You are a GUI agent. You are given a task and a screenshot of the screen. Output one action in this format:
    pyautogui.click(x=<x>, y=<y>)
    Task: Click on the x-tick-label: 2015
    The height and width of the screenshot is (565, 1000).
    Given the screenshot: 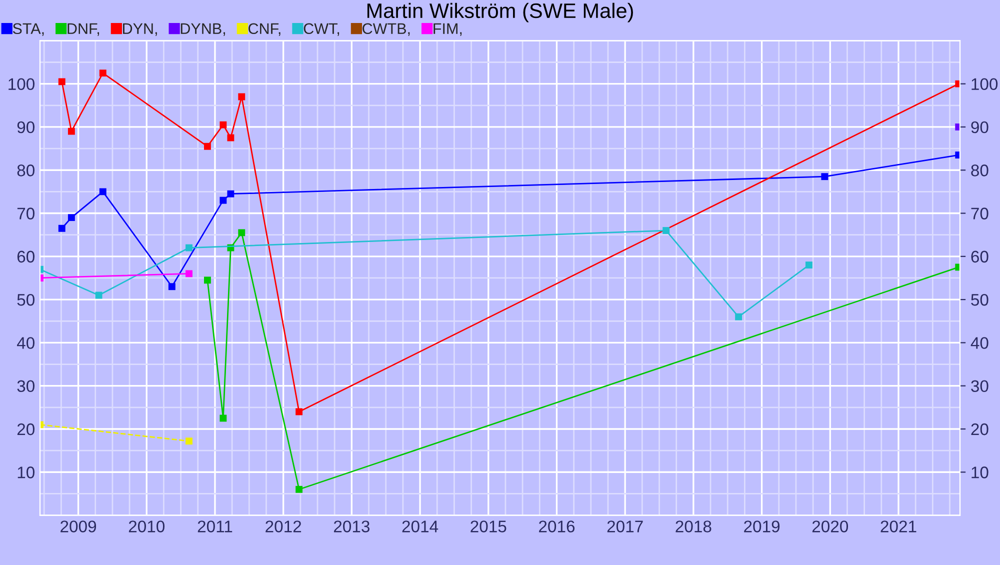 What is the action you would take?
    pyautogui.click(x=488, y=526)
    